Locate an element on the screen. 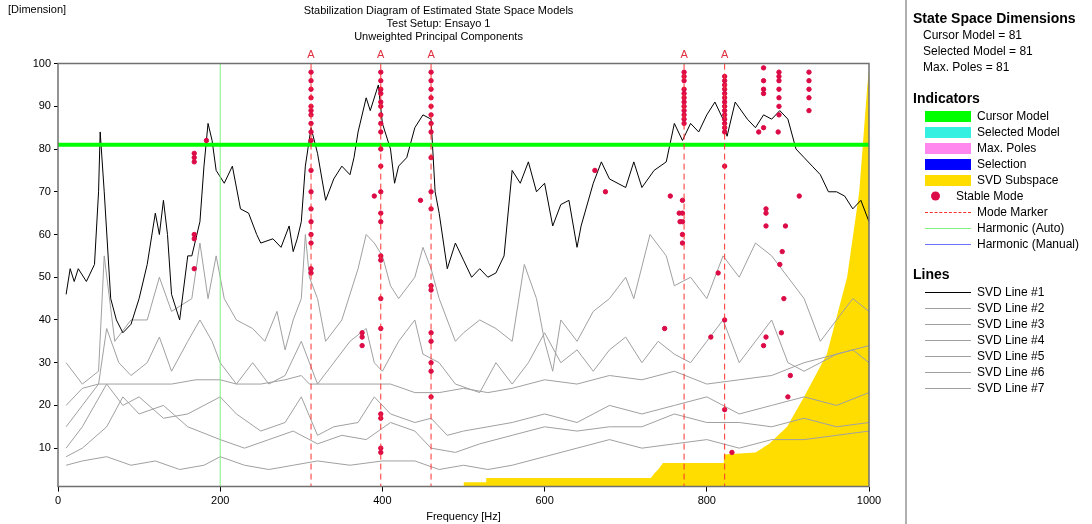  x-tick-label: 0 is located at coordinates (58, 500).